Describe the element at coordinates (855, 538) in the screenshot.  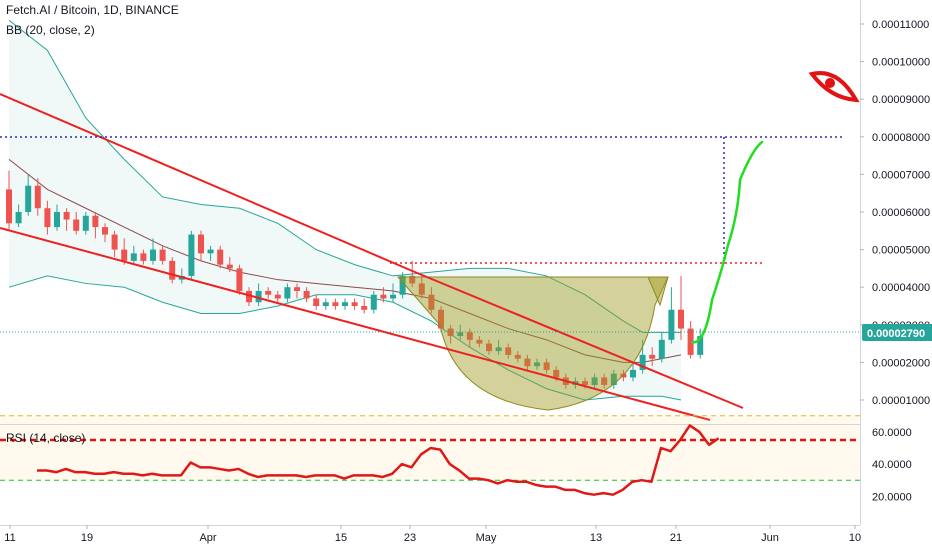
I see `time-tick-label: 10` at that location.